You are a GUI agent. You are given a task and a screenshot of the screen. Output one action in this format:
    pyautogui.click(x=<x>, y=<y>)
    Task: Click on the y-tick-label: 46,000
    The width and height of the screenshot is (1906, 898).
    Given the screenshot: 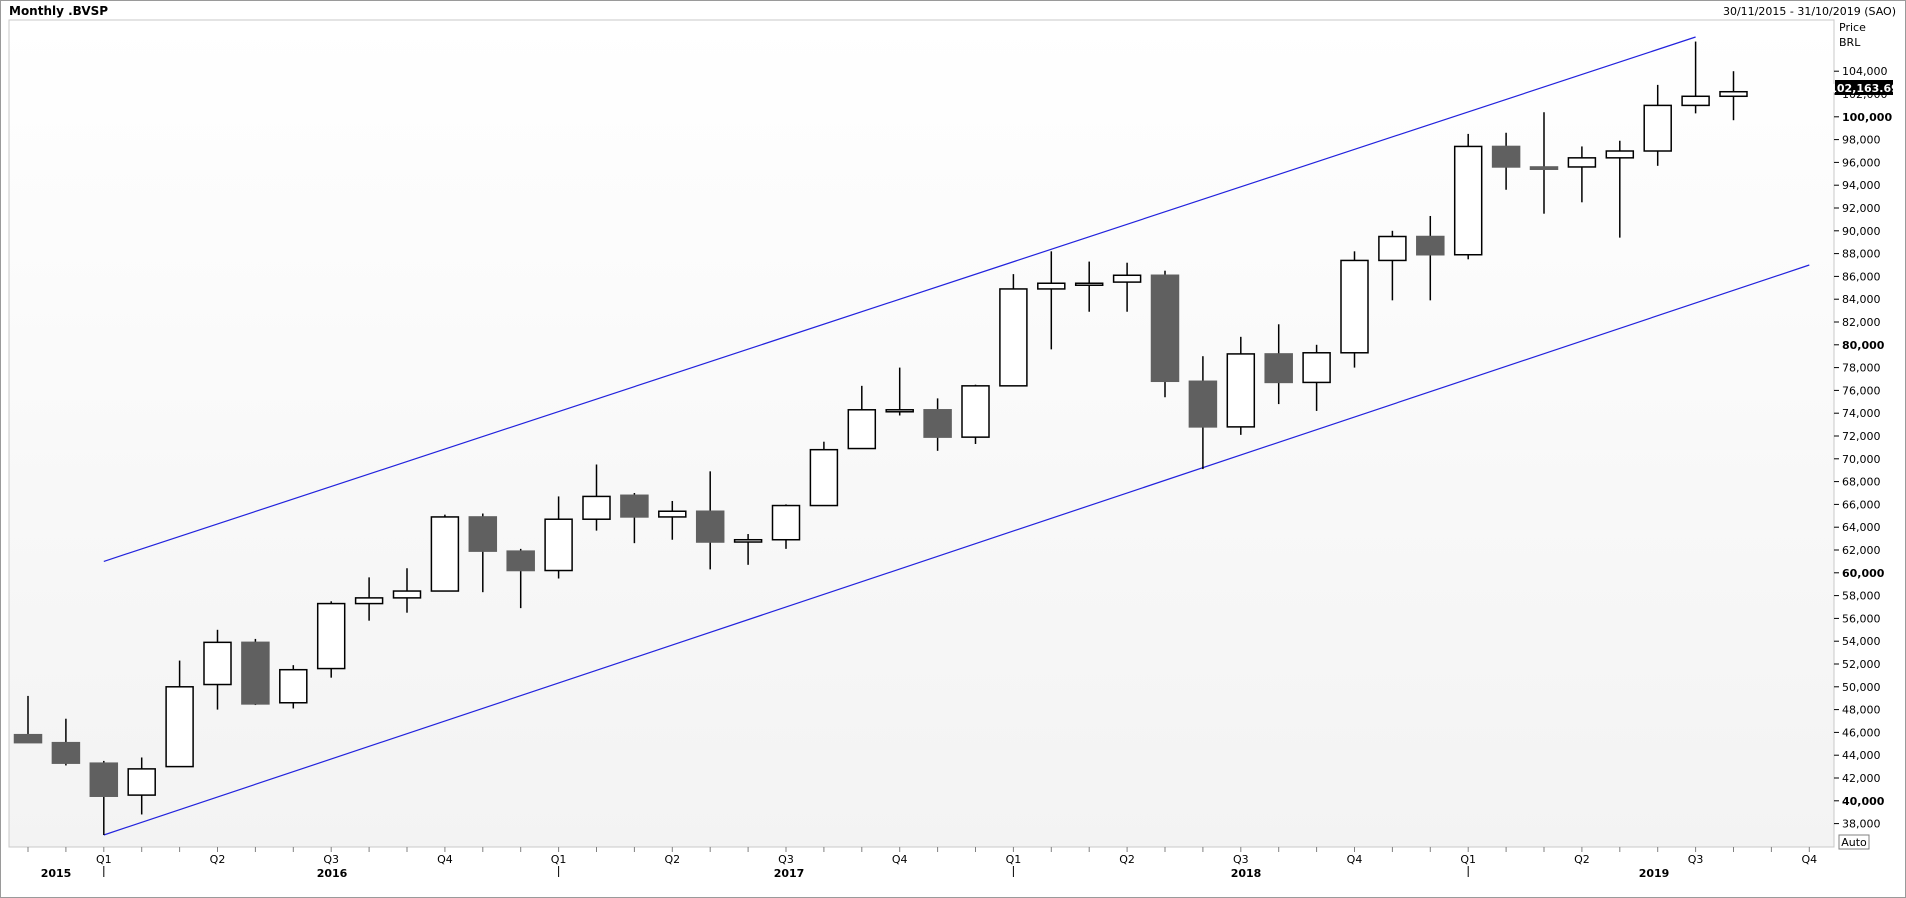 What is the action you would take?
    pyautogui.click(x=1861, y=732)
    